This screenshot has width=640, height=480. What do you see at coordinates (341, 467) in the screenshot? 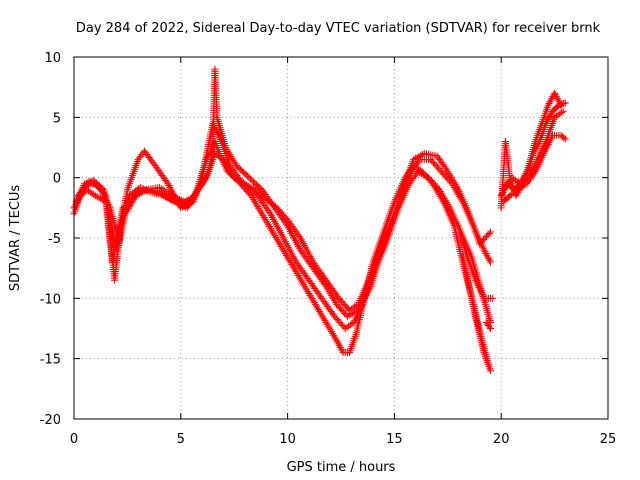
I see `x-axis-label: GPS time / hours` at bounding box center [341, 467].